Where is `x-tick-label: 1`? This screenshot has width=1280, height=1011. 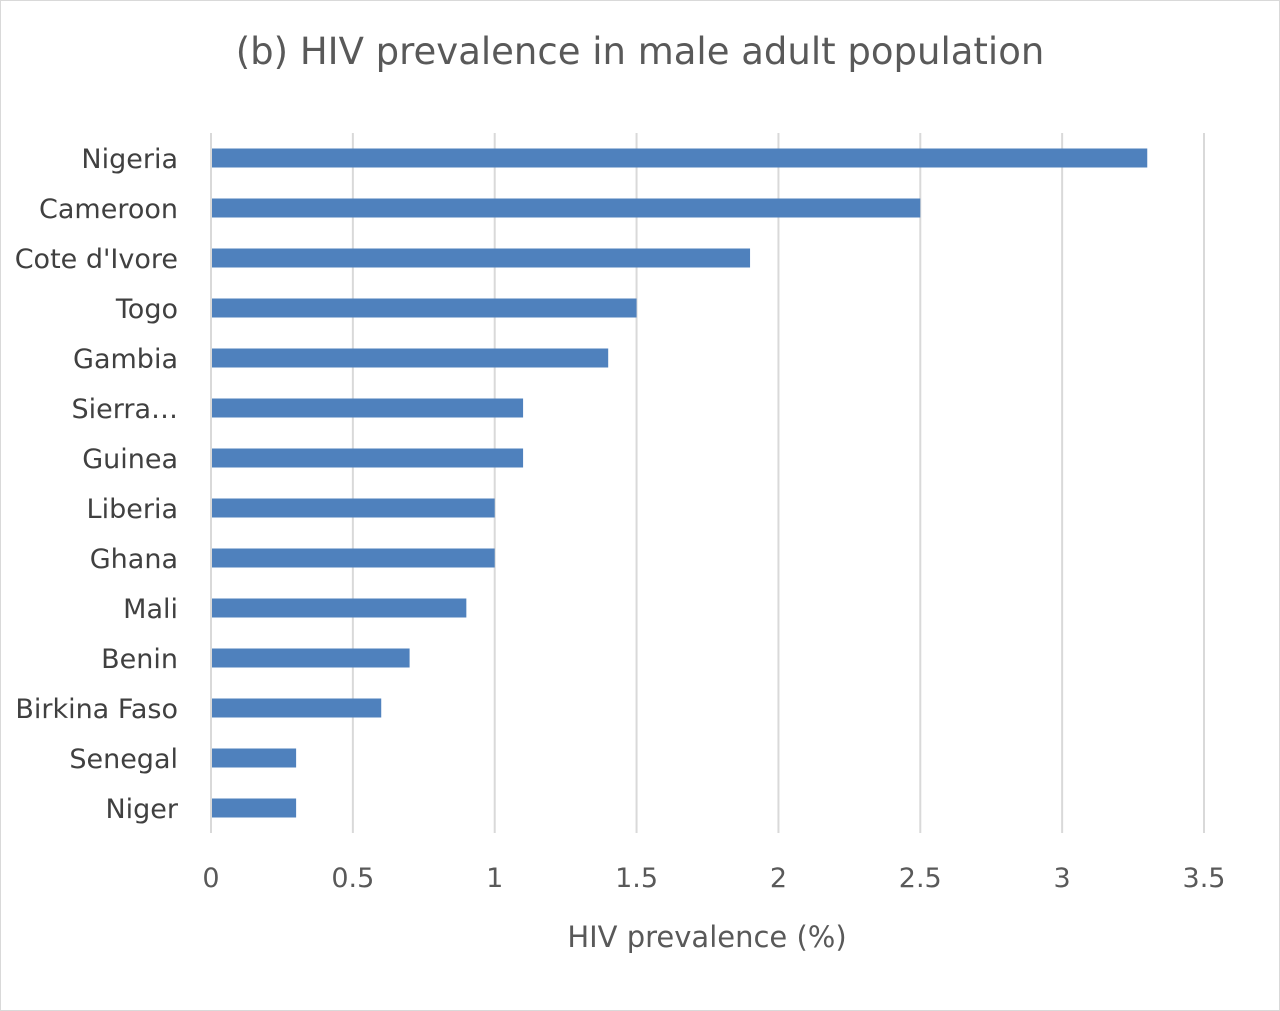
x-tick-label: 1 is located at coordinates (494, 878).